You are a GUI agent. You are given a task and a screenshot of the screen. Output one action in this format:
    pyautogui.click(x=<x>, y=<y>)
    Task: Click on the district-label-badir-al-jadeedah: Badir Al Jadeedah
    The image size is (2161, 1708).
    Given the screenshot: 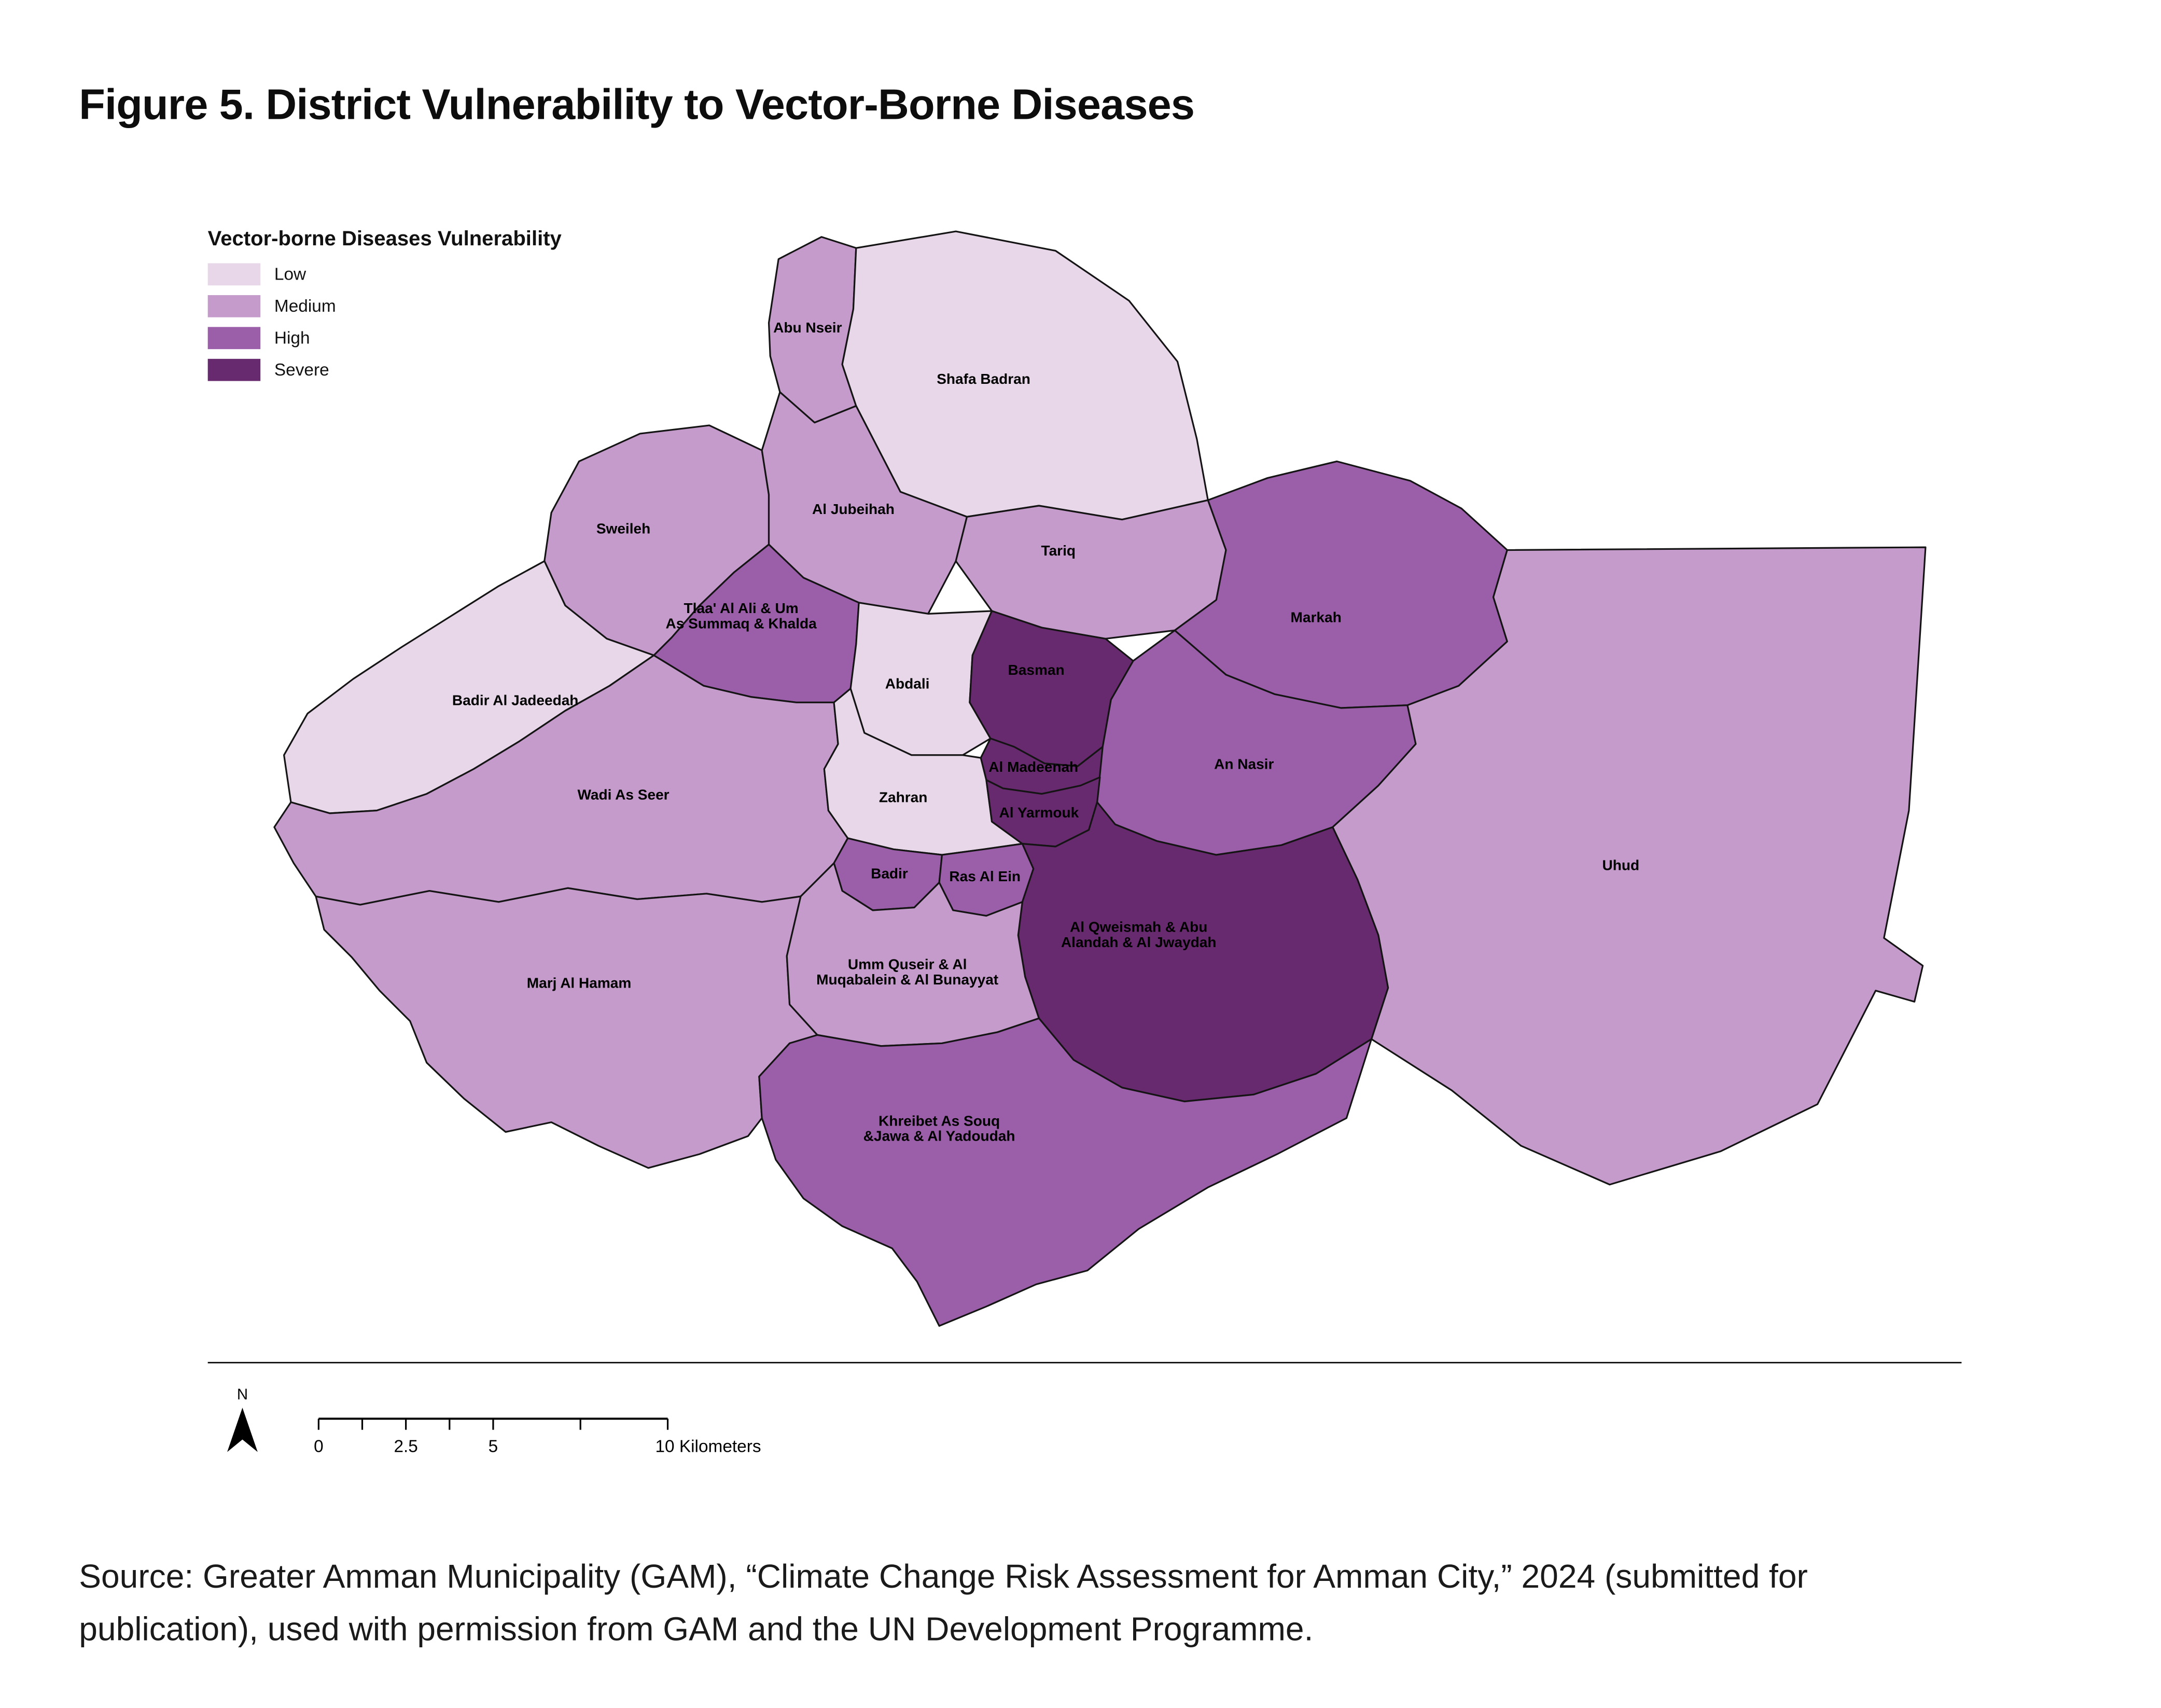 What is the action you would take?
    pyautogui.click(x=515, y=700)
    